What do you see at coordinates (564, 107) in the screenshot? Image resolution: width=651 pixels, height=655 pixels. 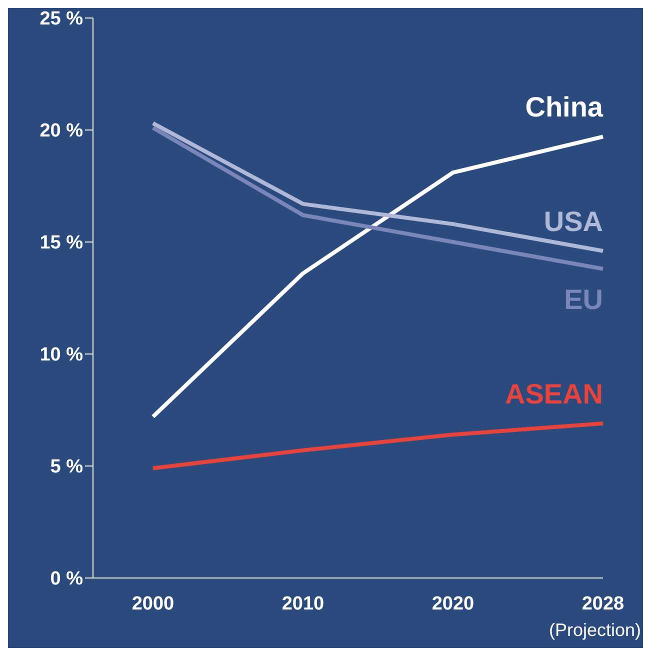 I see `series-label: China` at bounding box center [564, 107].